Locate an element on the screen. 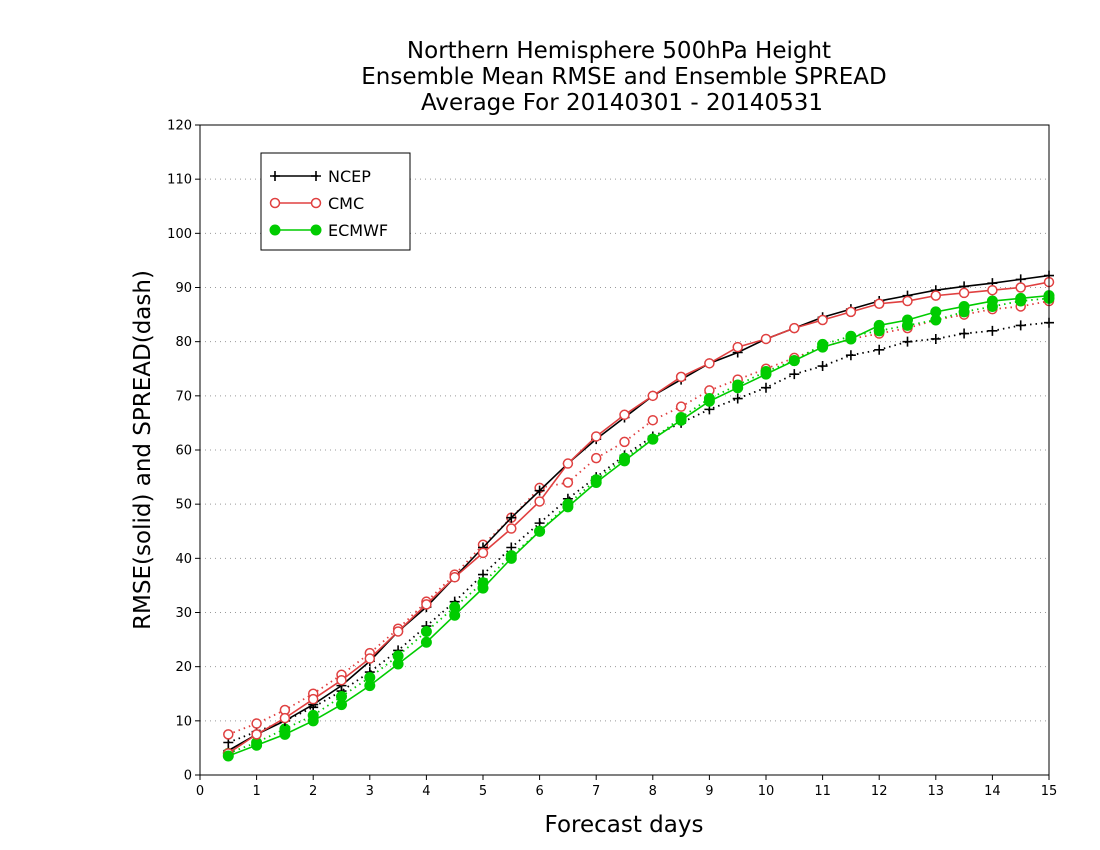 Image resolution: width=1100 pixels, height=850 pixels. y-tick-label: 40 is located at coordinates (183, 559).